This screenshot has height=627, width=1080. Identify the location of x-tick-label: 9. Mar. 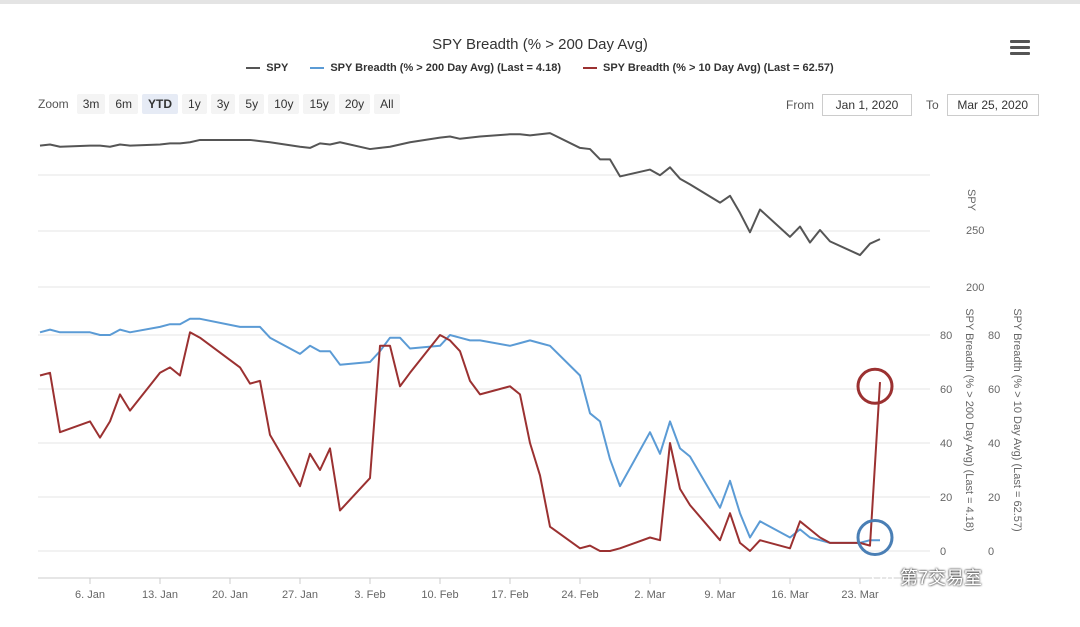
(720, 595).